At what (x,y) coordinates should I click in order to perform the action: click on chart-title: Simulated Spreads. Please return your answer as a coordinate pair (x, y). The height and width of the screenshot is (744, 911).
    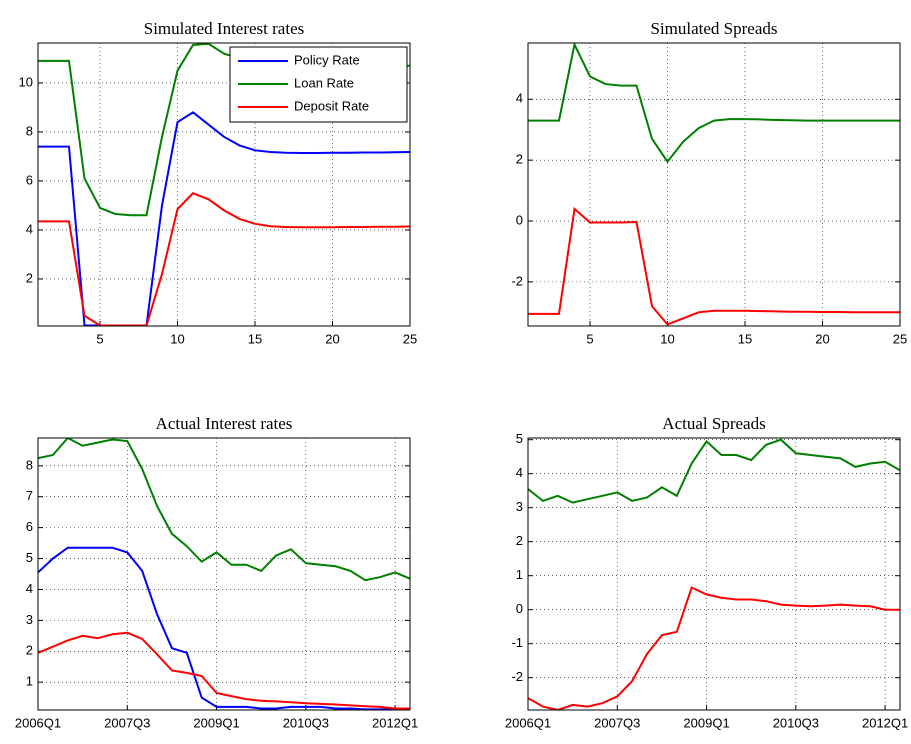
    Looking at the image, I should click on (713, 28).